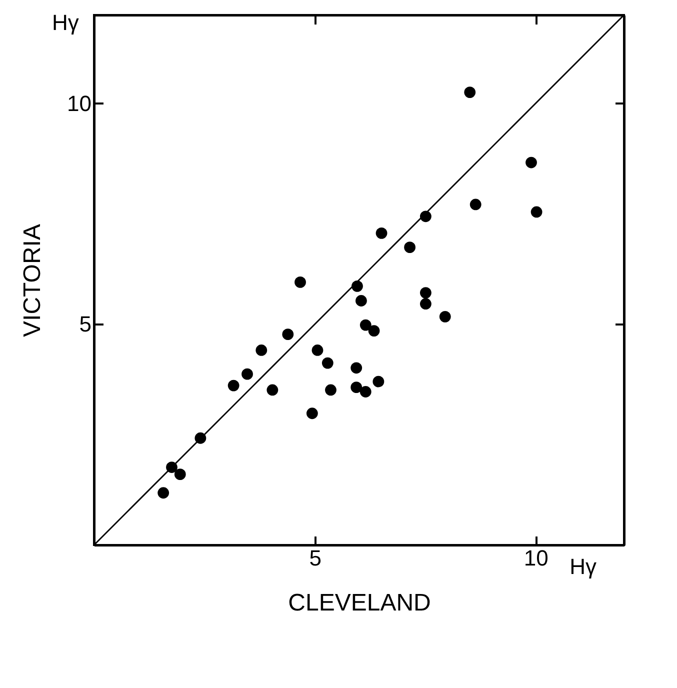  Describe the element at coordinates (359, 603) in the screenshot. I see `x-axis-title: CLEVELAND` at that location.